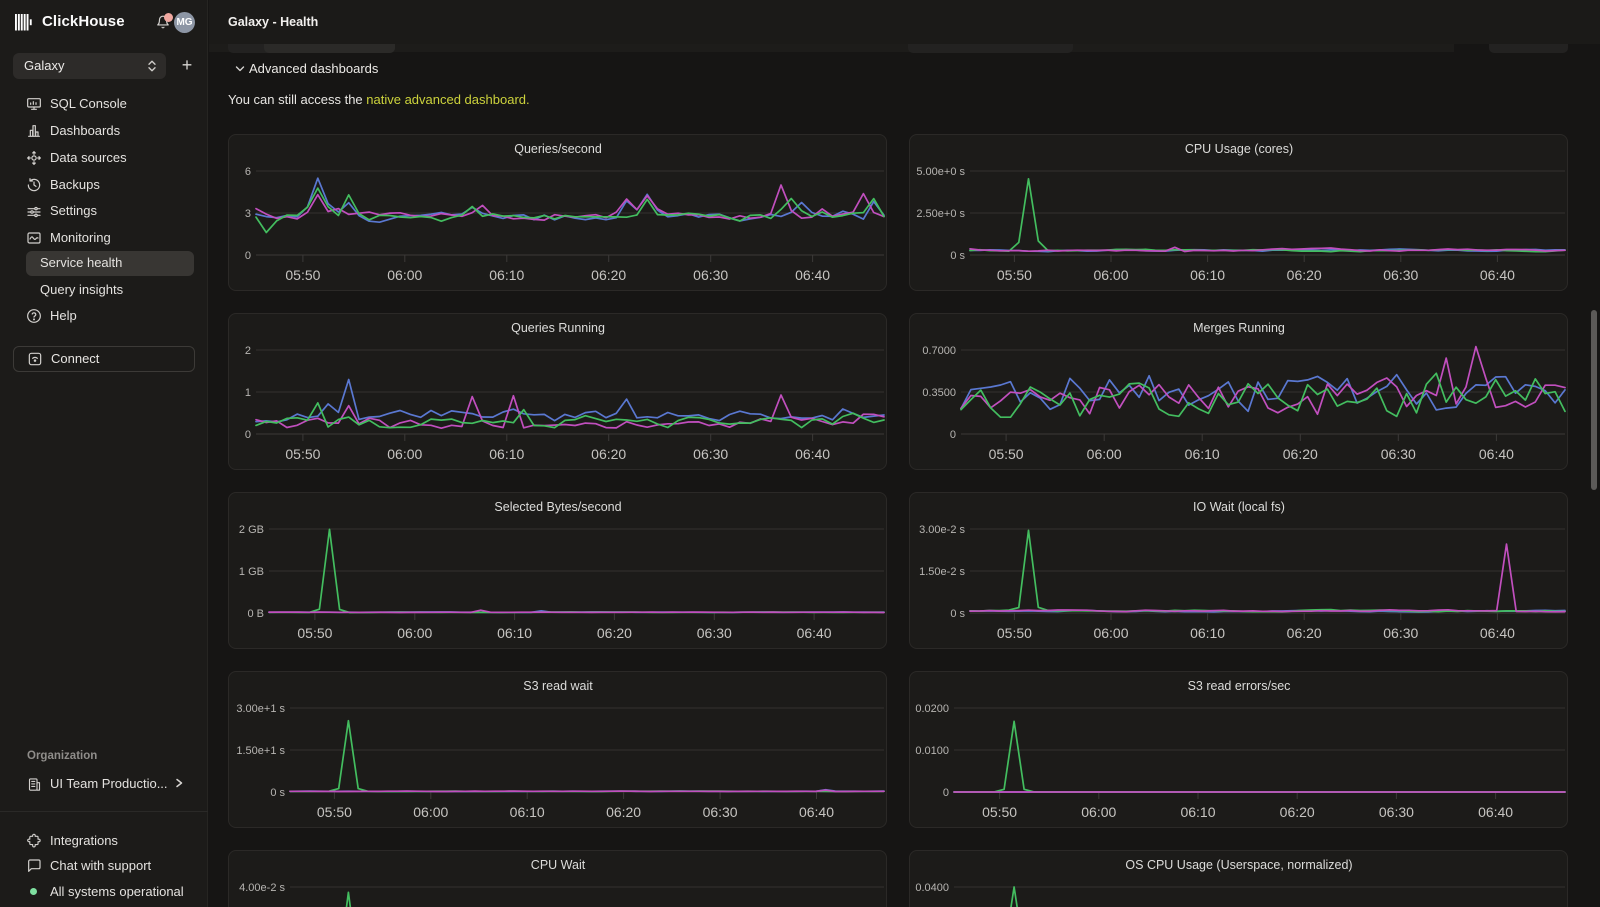  I want to click on svg-text: 2 GB, so click(251, 530).